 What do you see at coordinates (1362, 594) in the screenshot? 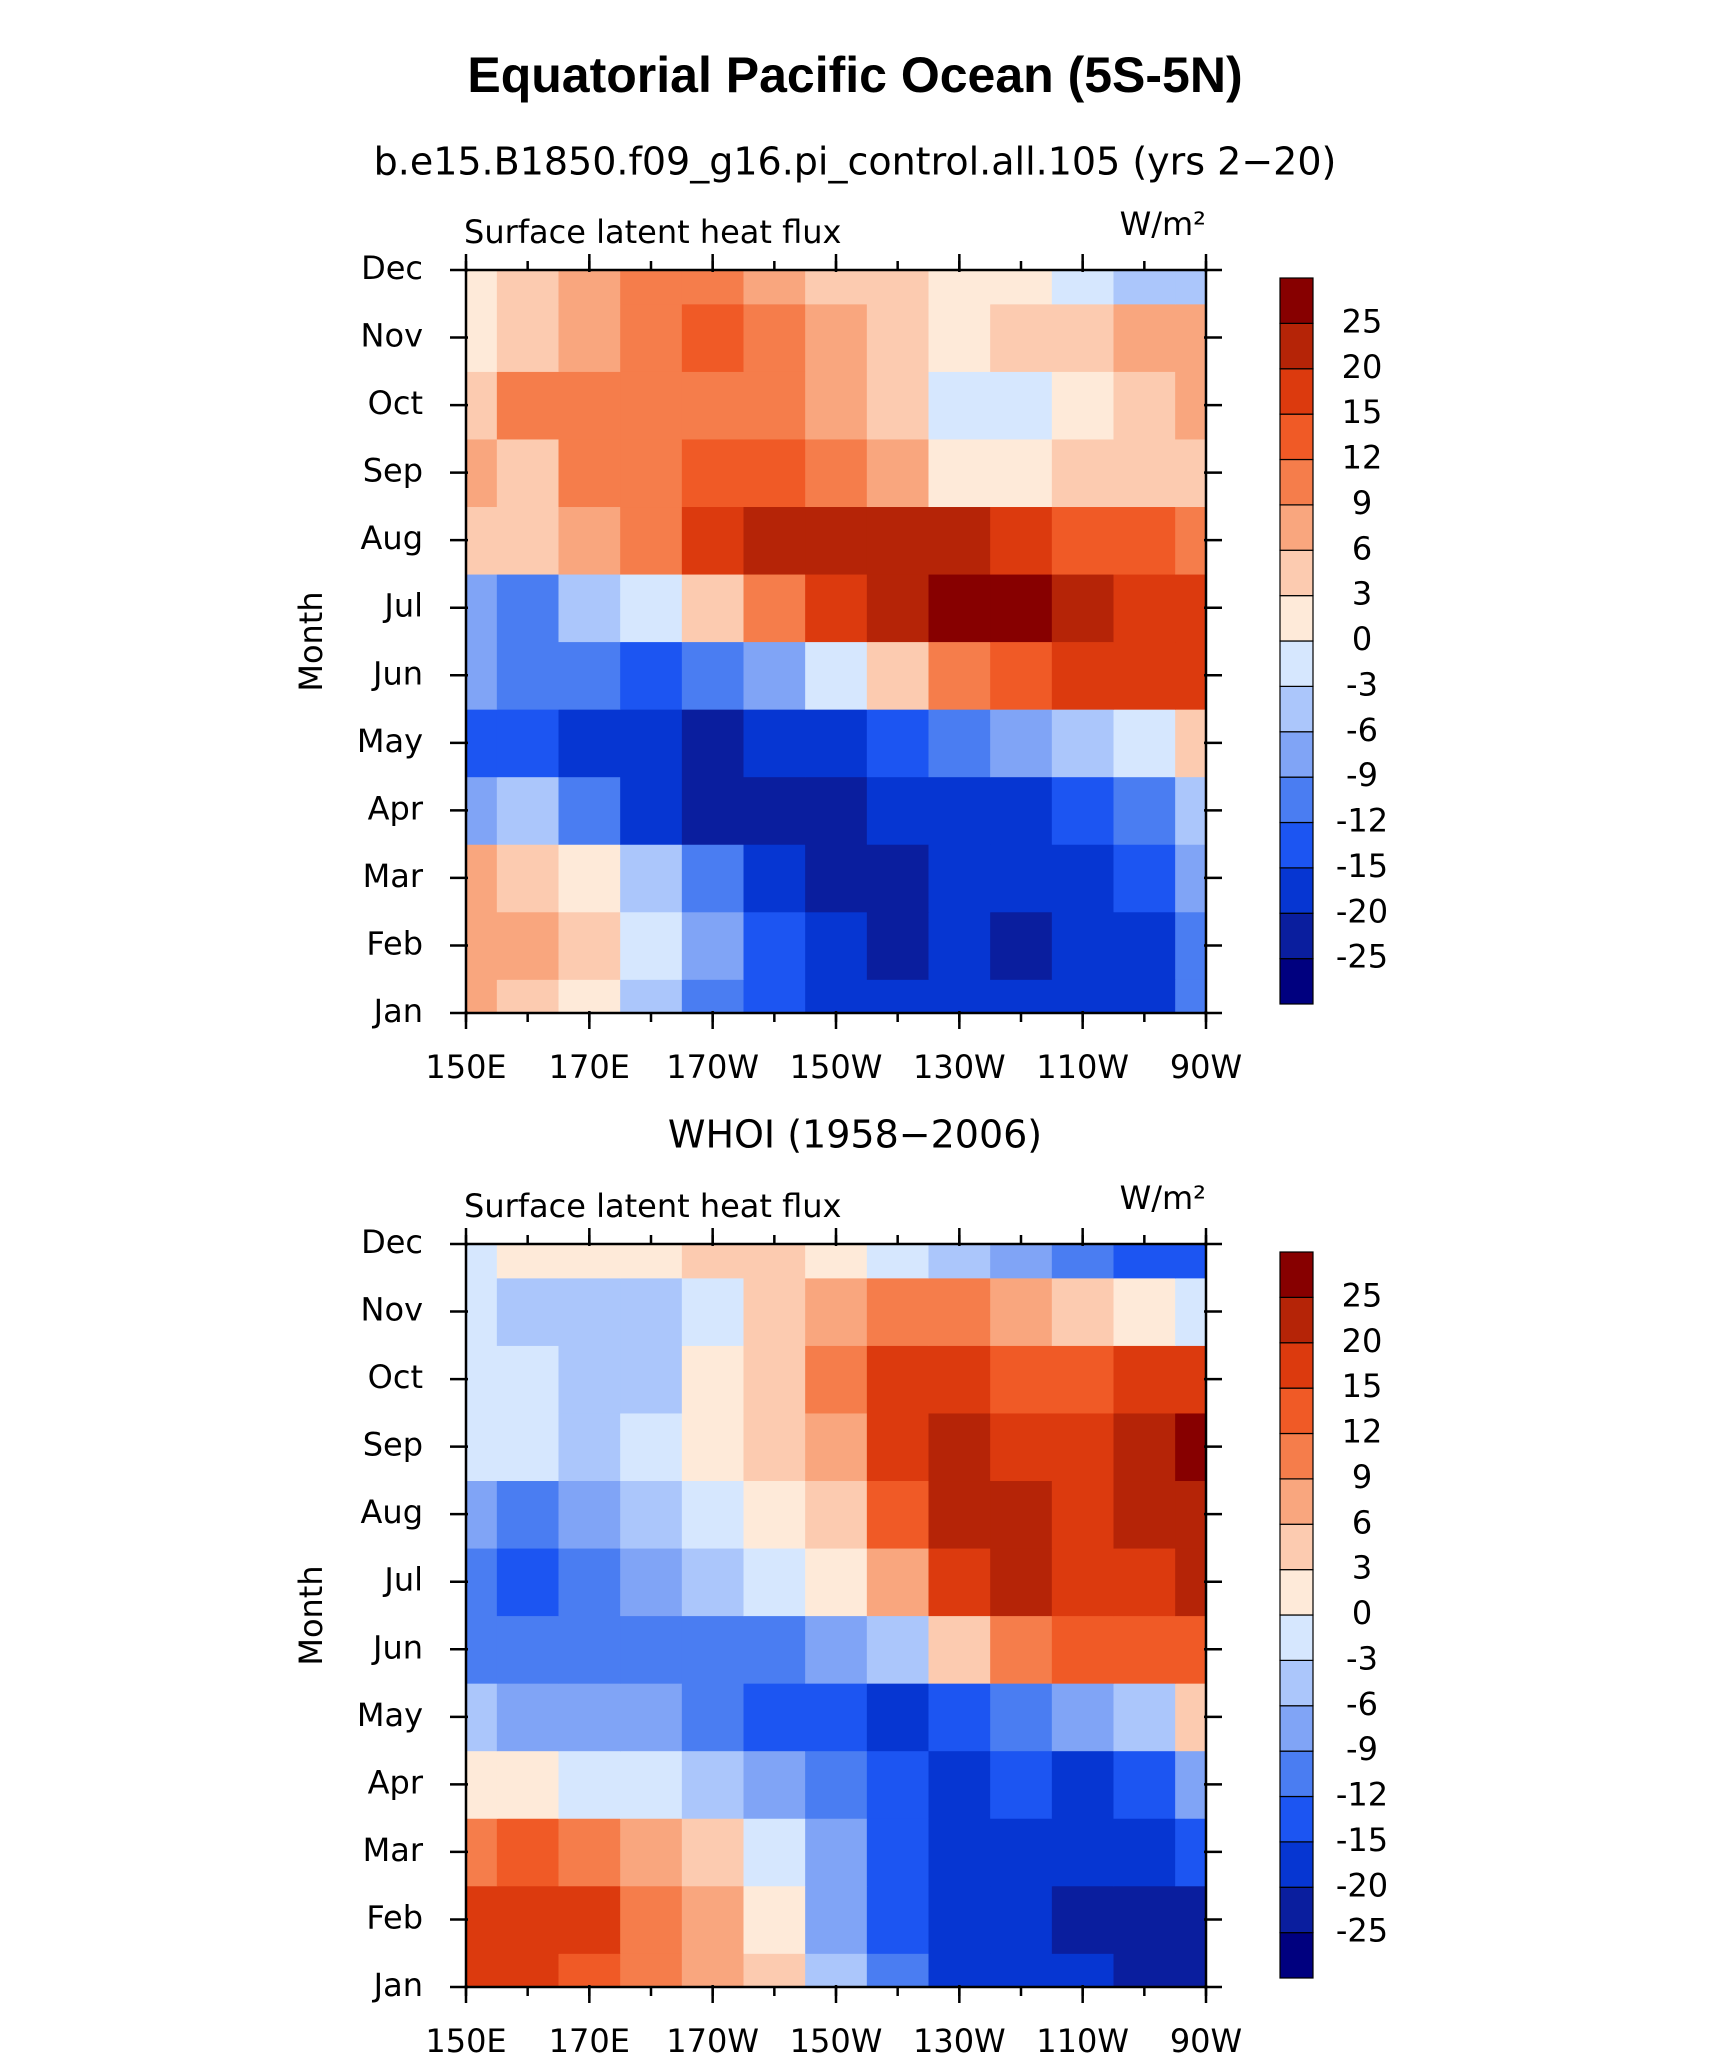
I see `colorbar-label: 3` at bounding box center [1362, 594].